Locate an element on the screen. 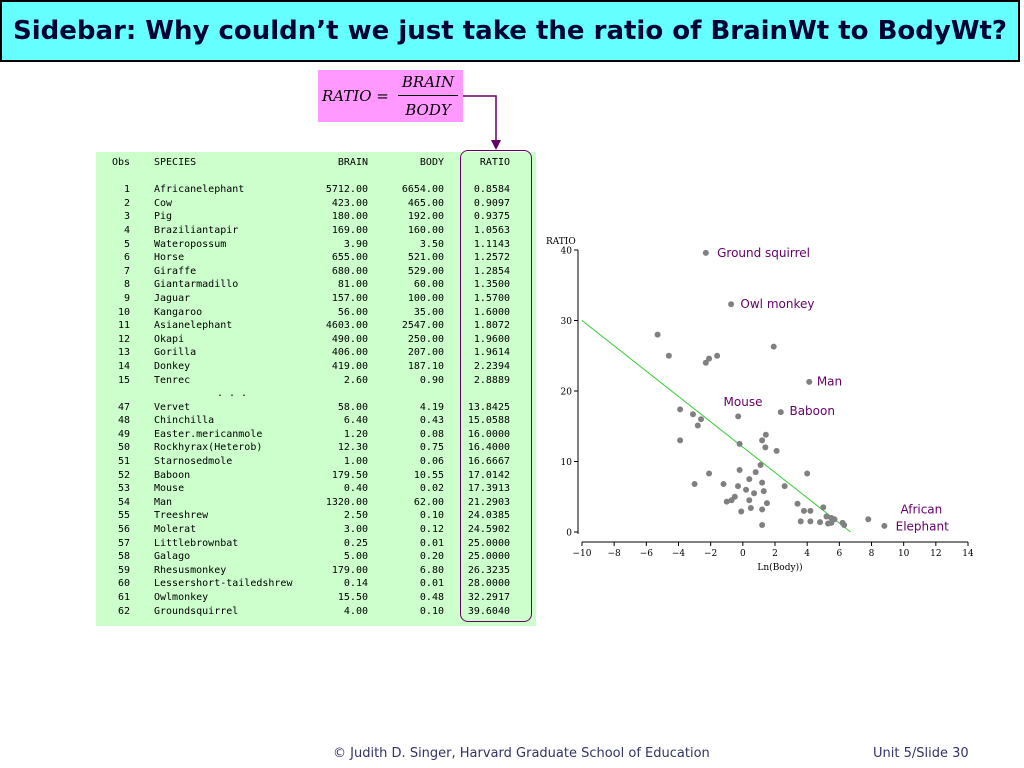  body-cell: 160.00 is located at coordinates (425, 230).